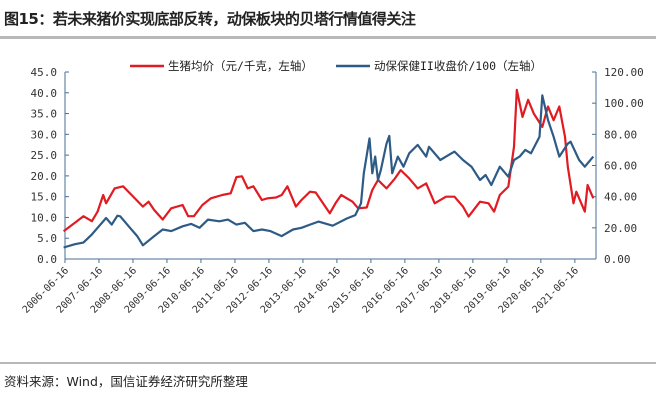 Image resolution: width=656 pixels, height=402 pixels. I want to click on title-divider, so click(328, 37).